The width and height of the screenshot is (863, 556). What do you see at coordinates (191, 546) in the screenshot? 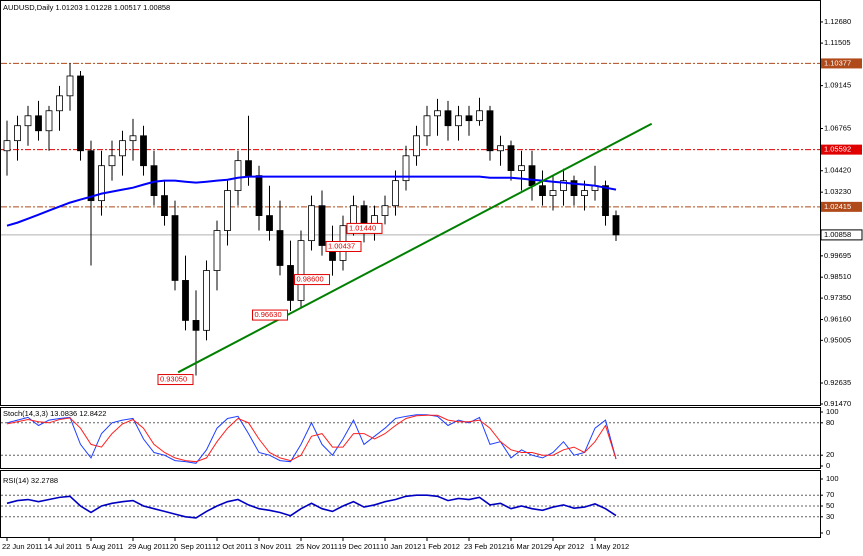
I see `x-tick-label: 20 Sep 2011` at bounding box center [191, 546].